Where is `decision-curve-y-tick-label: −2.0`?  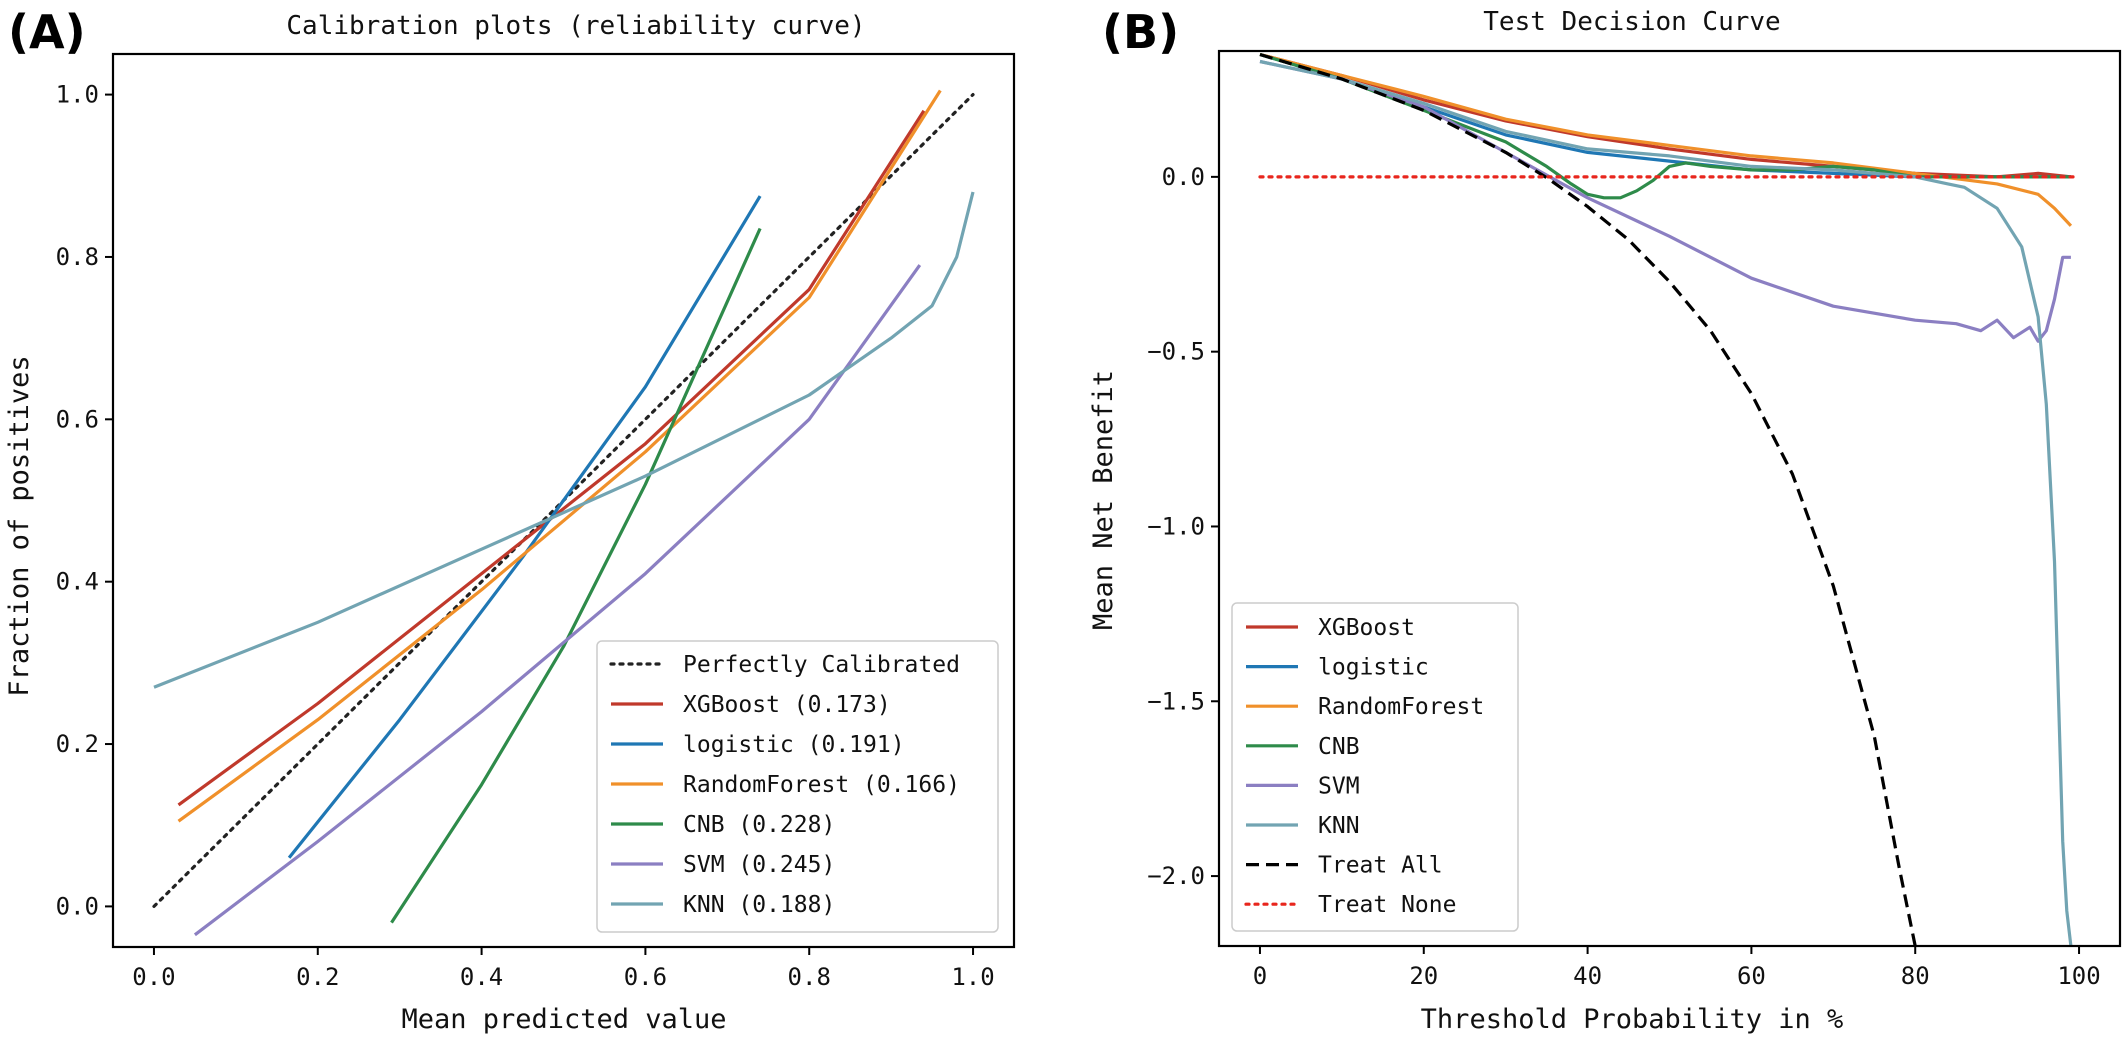
decision-curve-y-tick-label: −2.0 is located at coordinates (1176, 876).